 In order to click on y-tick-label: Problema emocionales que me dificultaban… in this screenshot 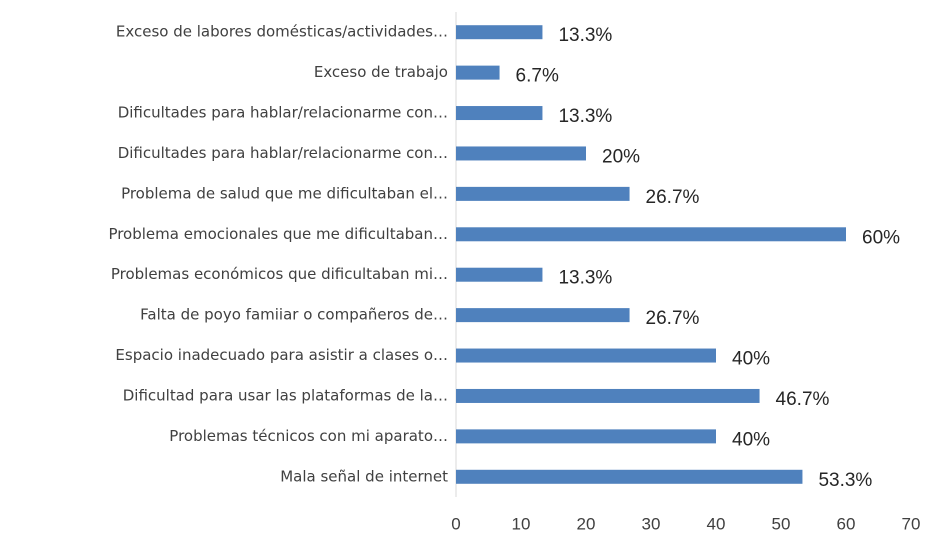, I will do `click(278, 234)`.